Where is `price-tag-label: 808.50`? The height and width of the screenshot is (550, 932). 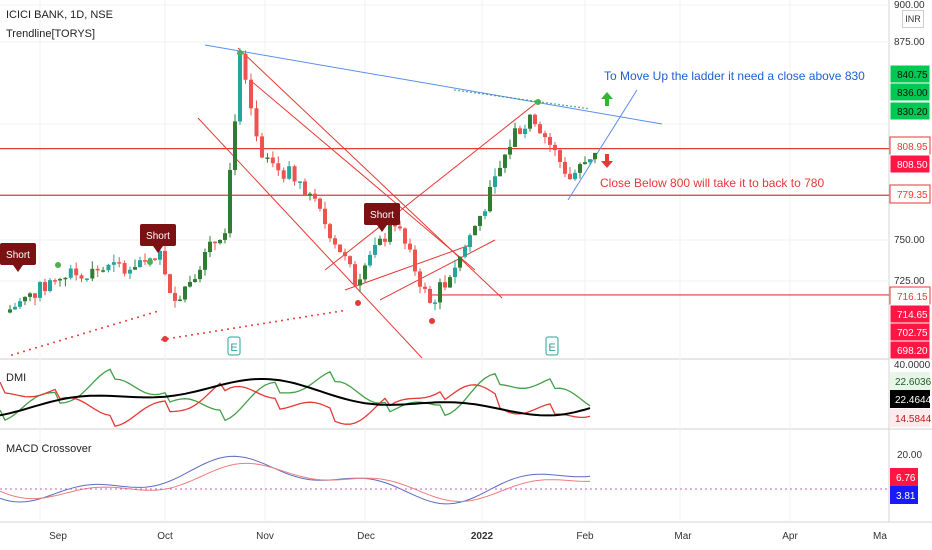 price-tag-label: 808.50 is located at coordinates (912, 165).